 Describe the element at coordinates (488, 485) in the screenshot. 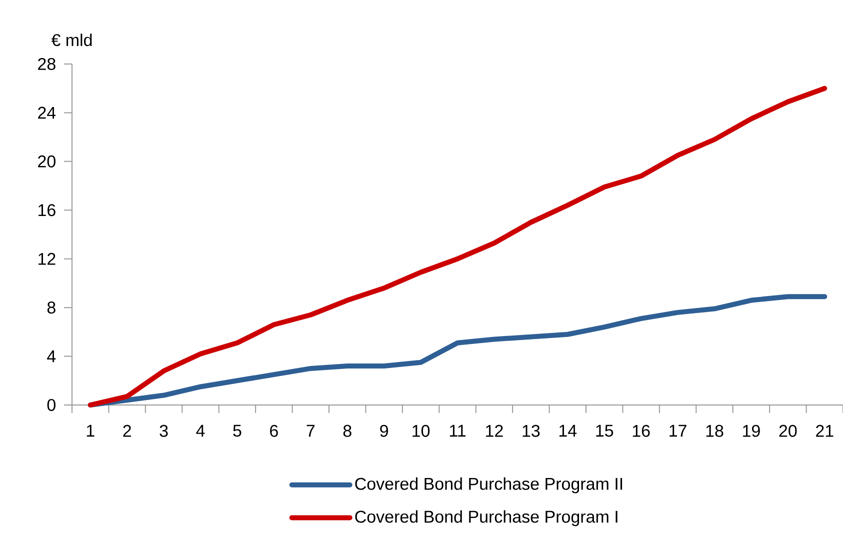

I see `legend-label: Covered Bond Purchase Program II` at that location.